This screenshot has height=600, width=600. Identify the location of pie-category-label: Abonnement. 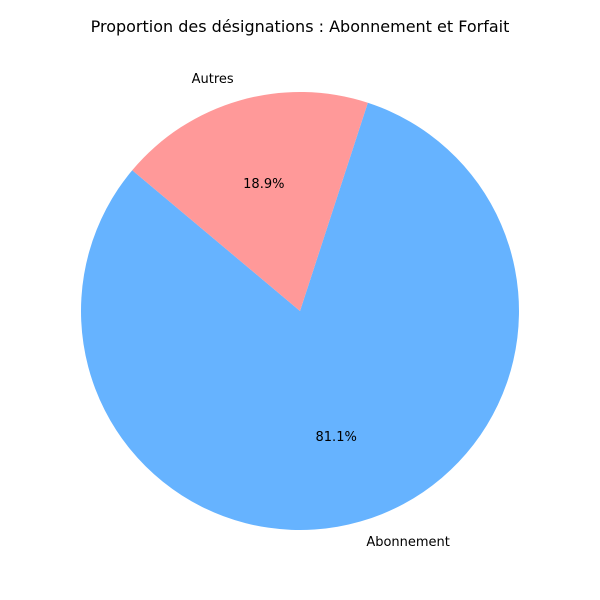
(408, 542).